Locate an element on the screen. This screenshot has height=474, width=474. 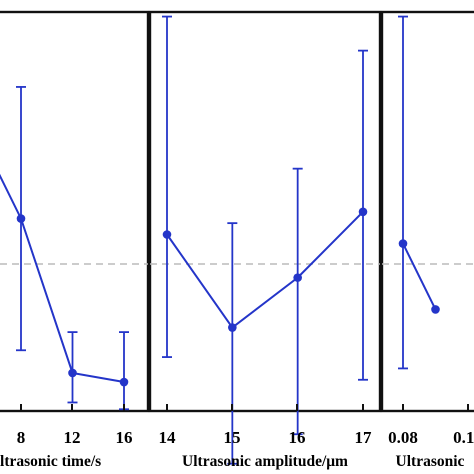
x-axis-label-1: Ultrasonic time/s is located at coordinates (50, 461).